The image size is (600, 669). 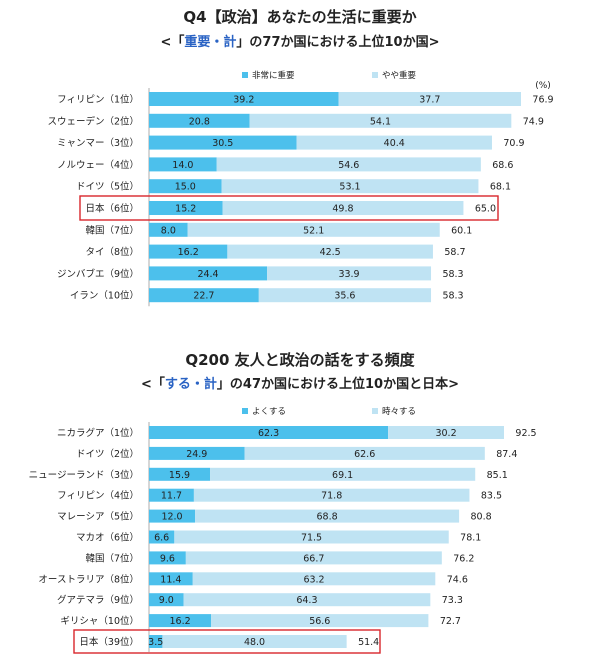 What do you see at coordinates (168, 230) in the screenshot?
I see `chart1-value-label-dark: 8.0` at bounding box center [168, 230].